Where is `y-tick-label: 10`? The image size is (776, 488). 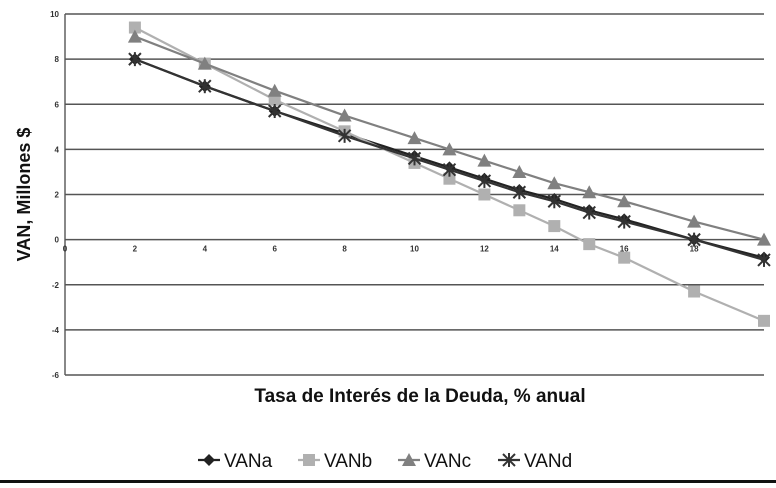 y-tick-label: 10 is located at coordinates (54, 14).